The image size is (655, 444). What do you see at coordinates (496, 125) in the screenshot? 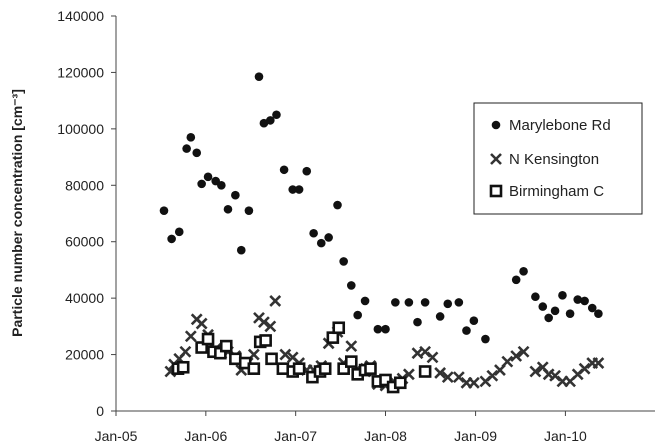
I see `legend-marker-circle` at bounding box center [496, 125].